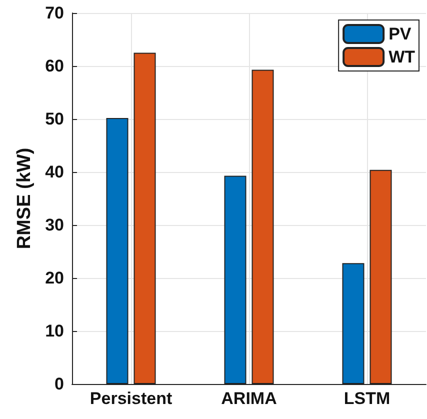 The image size is (427, 419). I want to click on y-tick-label: 30, so click(54, 225).